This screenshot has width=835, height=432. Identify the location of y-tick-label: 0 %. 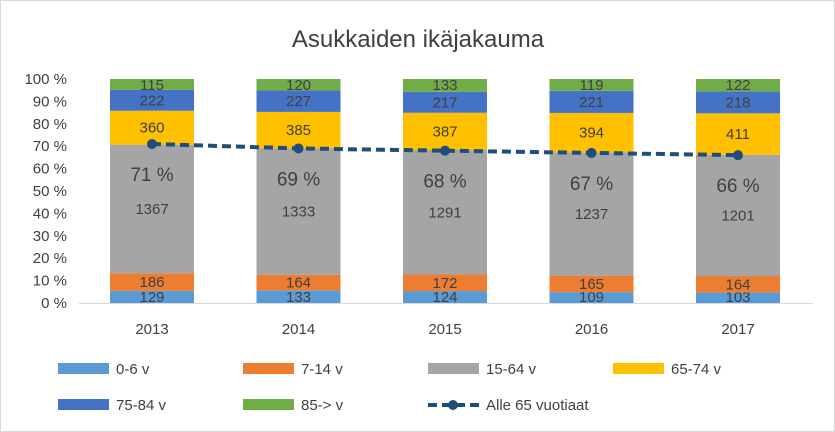
(54, 303).